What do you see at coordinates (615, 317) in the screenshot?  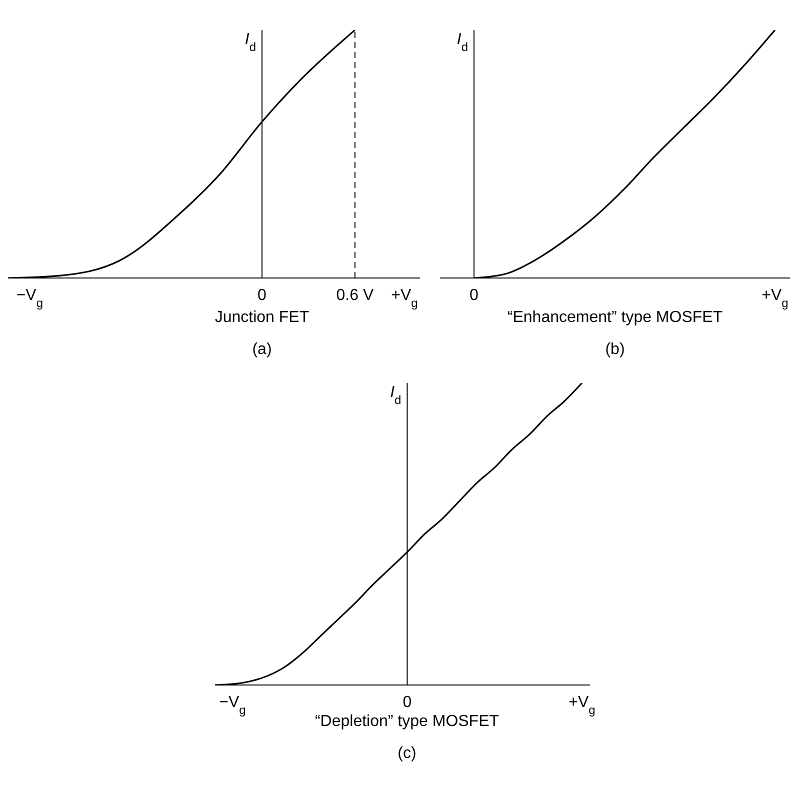 I see `x-axis-title: “Enhancement” type MOSFET` at bounding box center [615, 317].